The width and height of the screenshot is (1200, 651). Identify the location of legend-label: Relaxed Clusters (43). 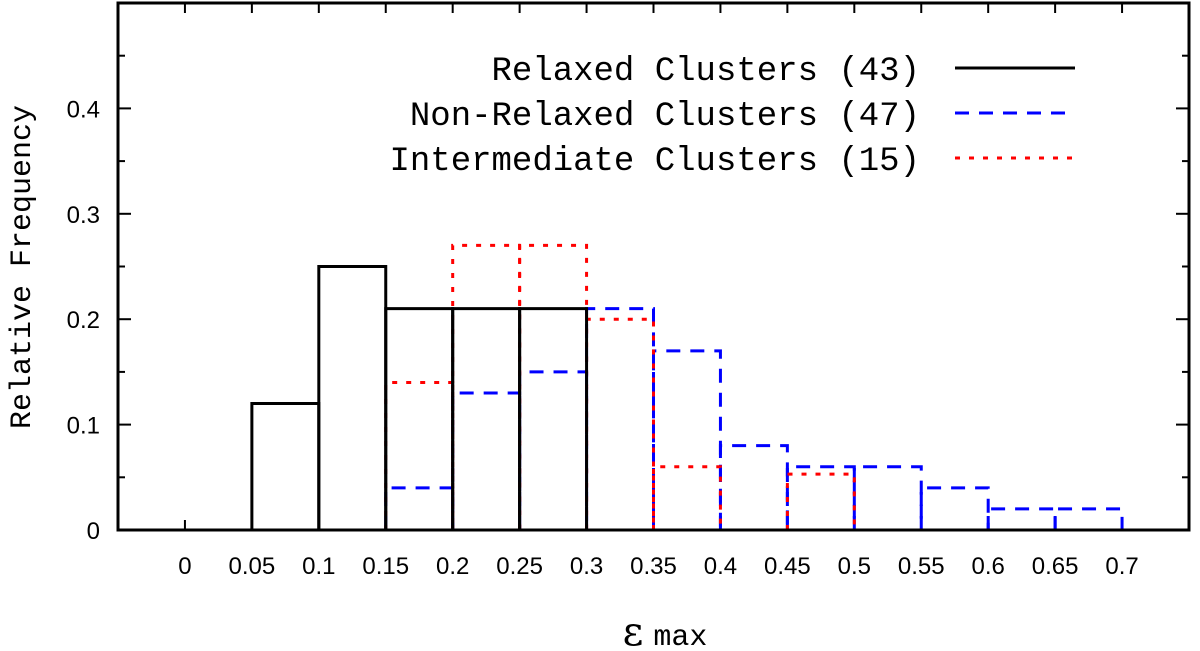
(706, 72).